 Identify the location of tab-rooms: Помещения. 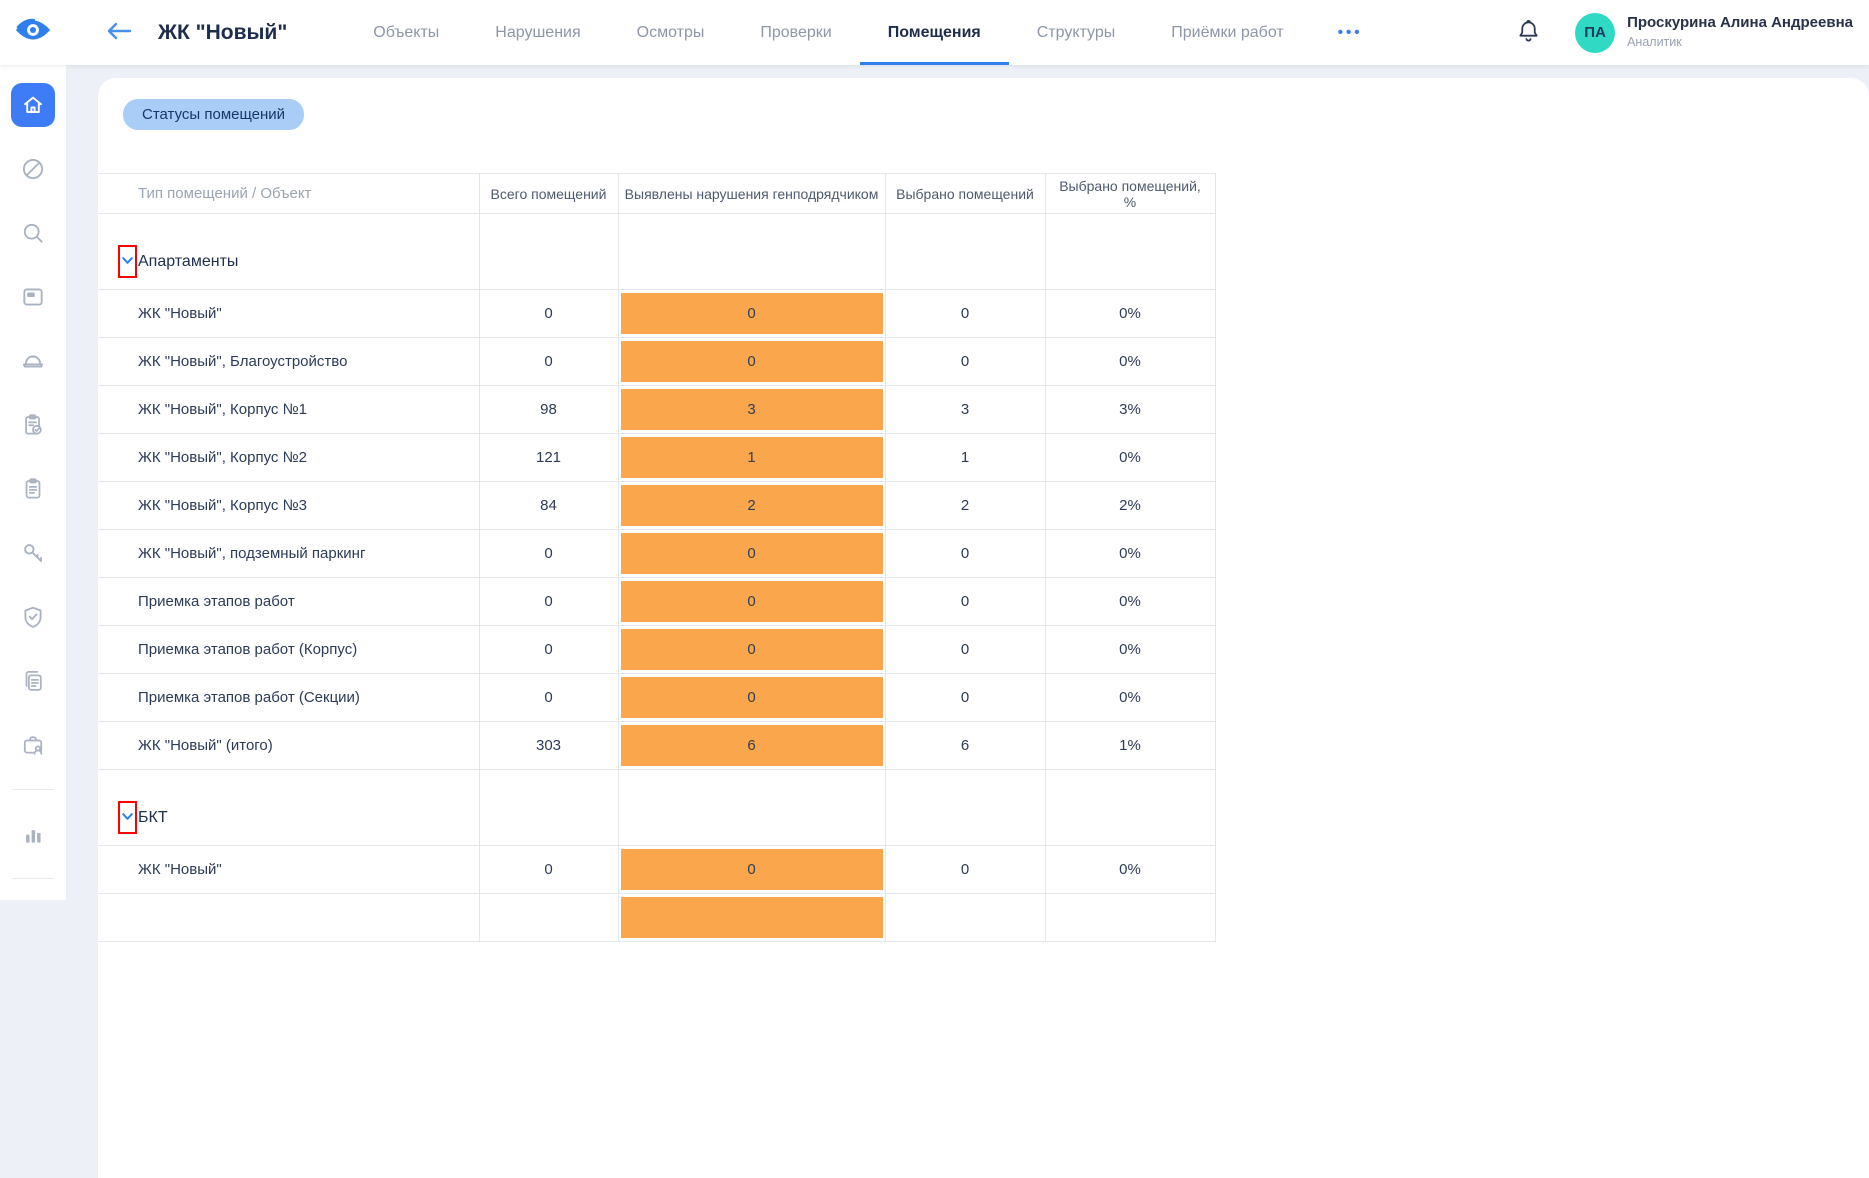
(934, 32).